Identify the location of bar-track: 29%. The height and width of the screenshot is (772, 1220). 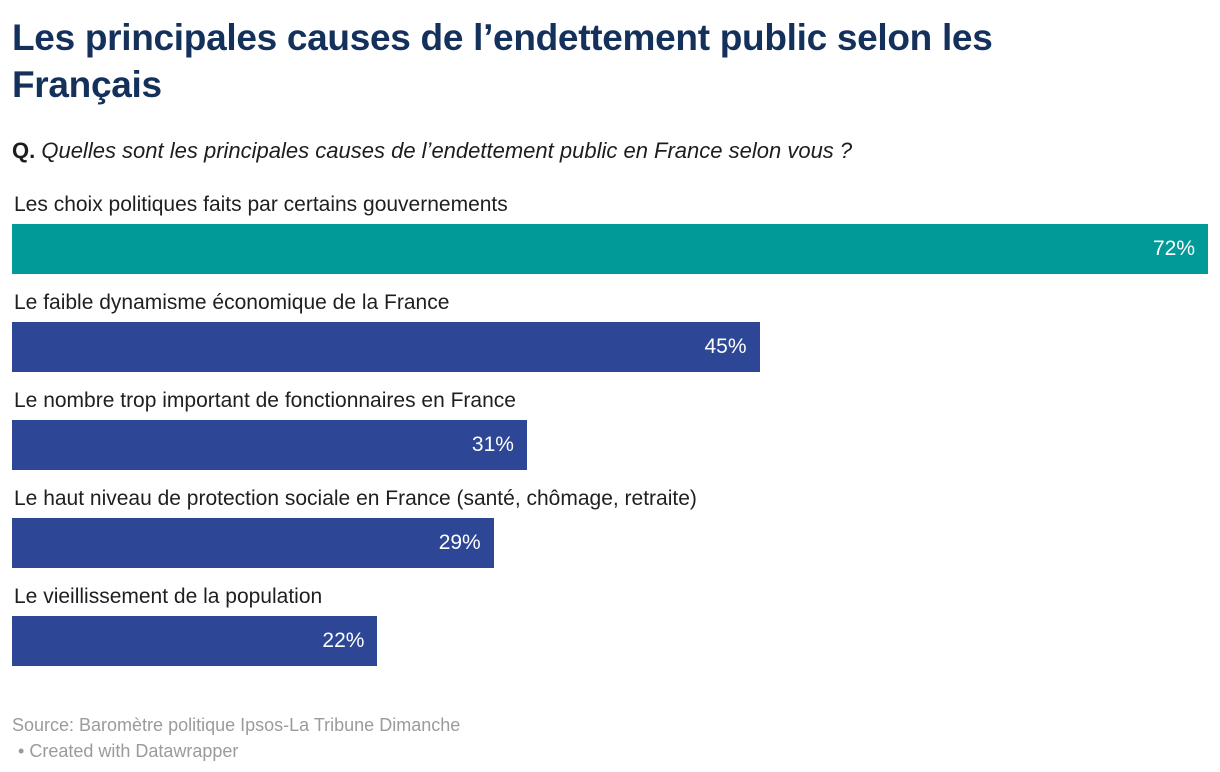
(610, 543).